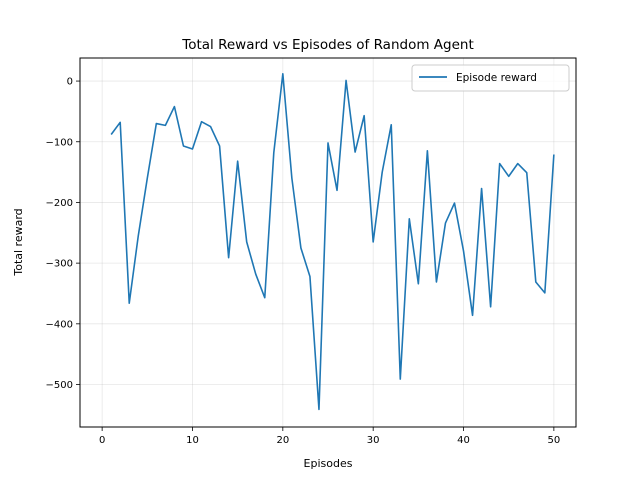 This screenshot has width=640, height=480. Describe the element at coordinates (59, 142) in the screenshot. I see `y-tick-label: −100` at that location.